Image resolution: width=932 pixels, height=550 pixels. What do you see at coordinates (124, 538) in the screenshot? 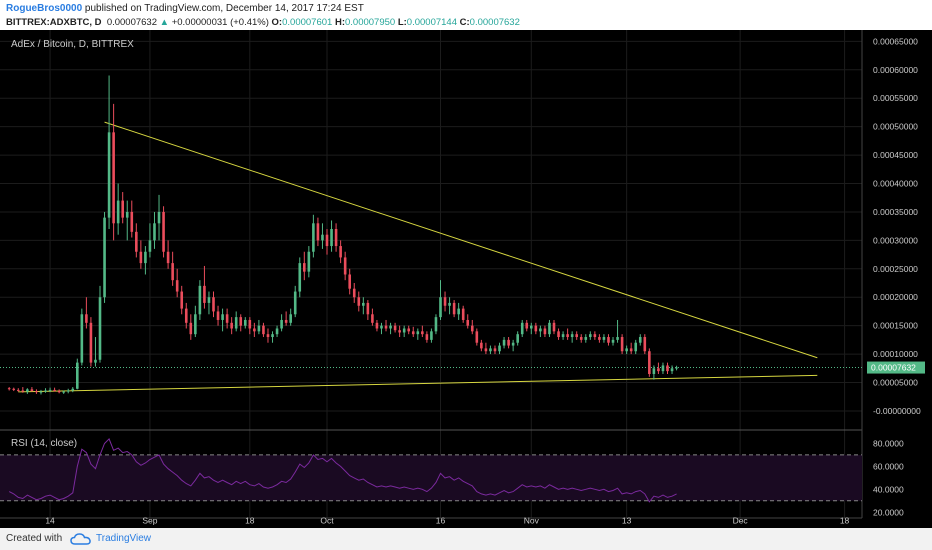
I see `tradingview-brand-link: TradingView` at bounding box center [124, 538].